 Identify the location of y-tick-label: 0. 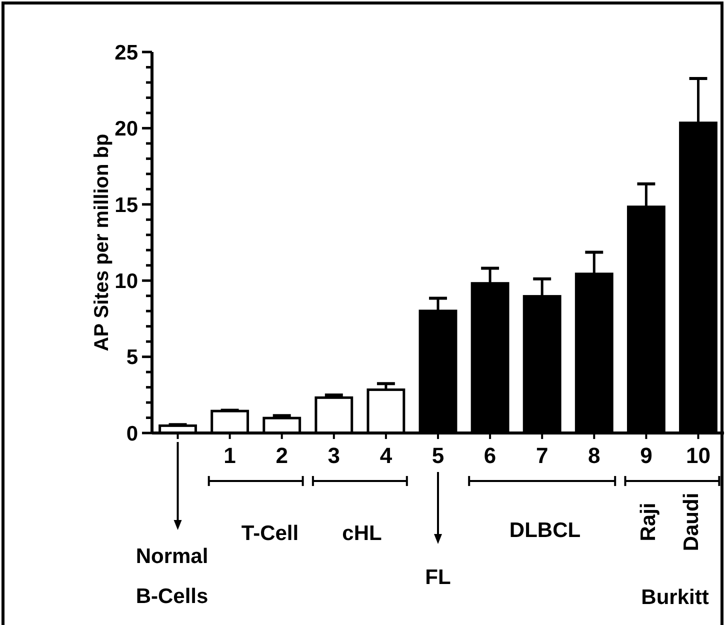
(132, 434).